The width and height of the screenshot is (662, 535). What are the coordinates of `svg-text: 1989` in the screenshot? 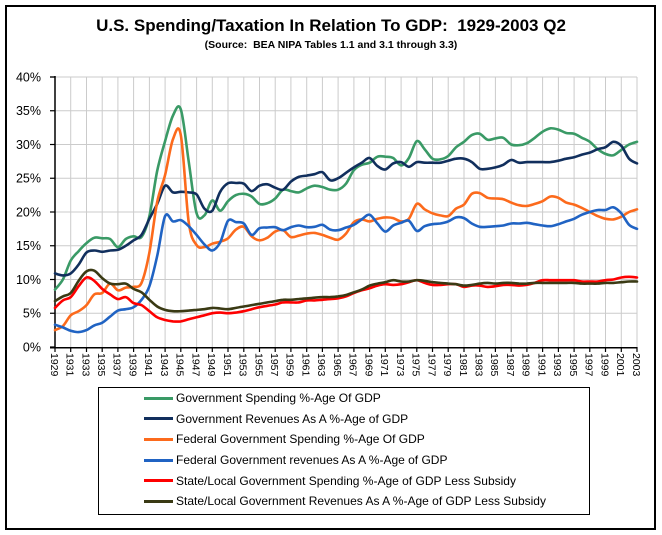 It's located at (526, 365).